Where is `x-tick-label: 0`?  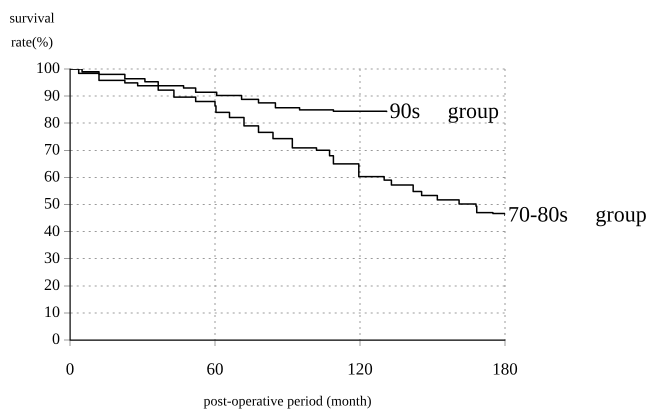
x-tick-label: 0 is located at coordinates (70, 369).